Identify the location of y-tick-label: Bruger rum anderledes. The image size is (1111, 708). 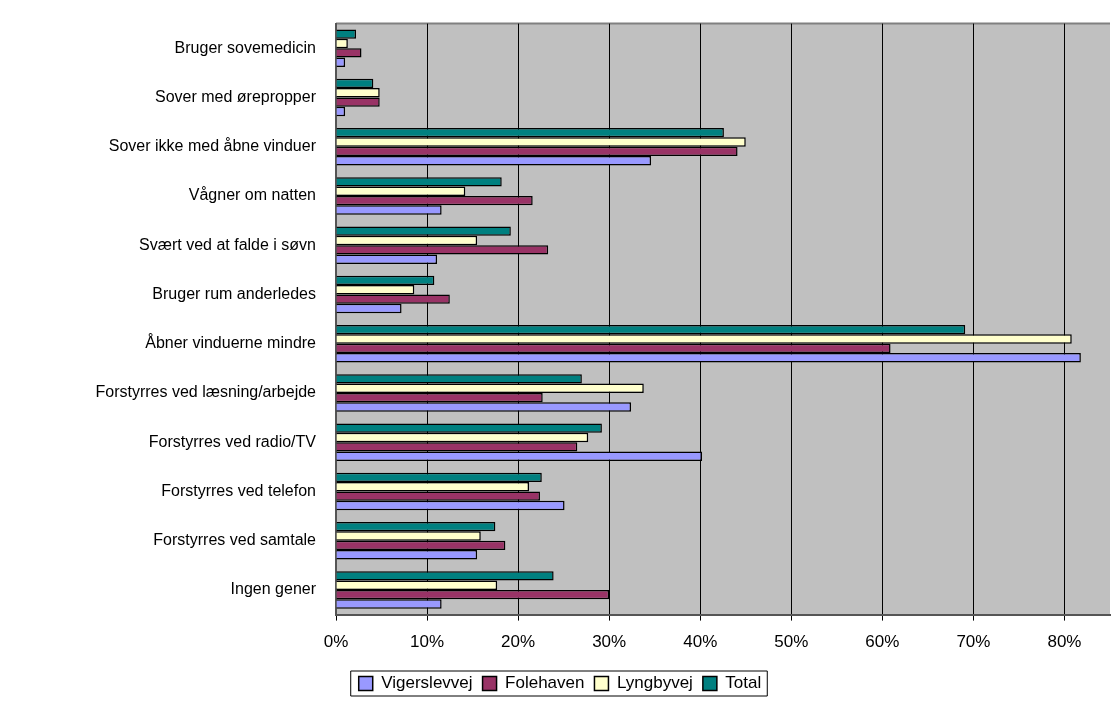
(234, 293).